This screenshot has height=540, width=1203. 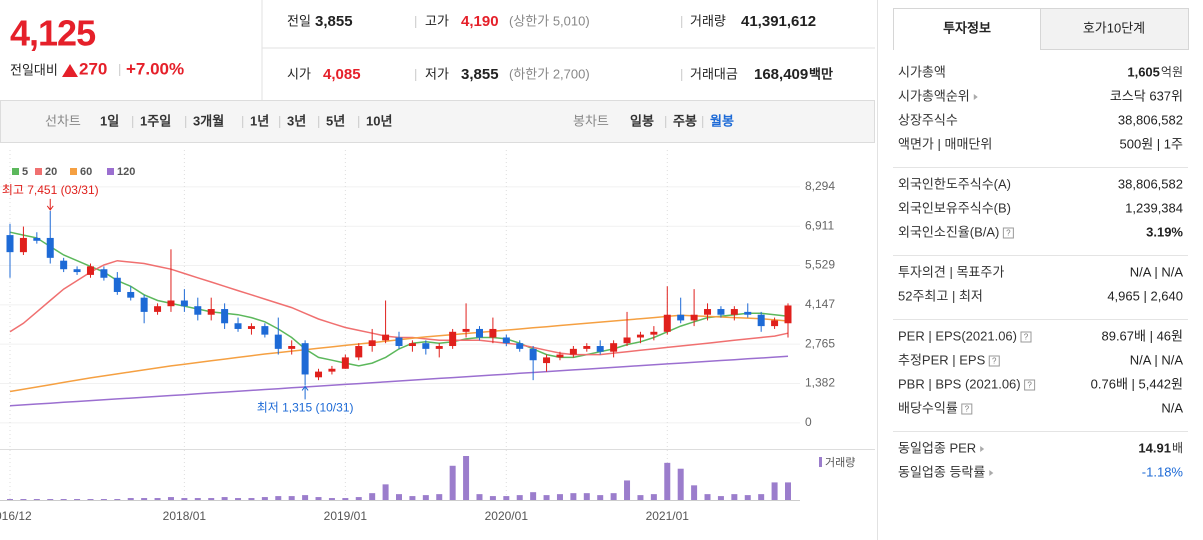 I want to click on price: 4,125, so click(x=53, y=33).